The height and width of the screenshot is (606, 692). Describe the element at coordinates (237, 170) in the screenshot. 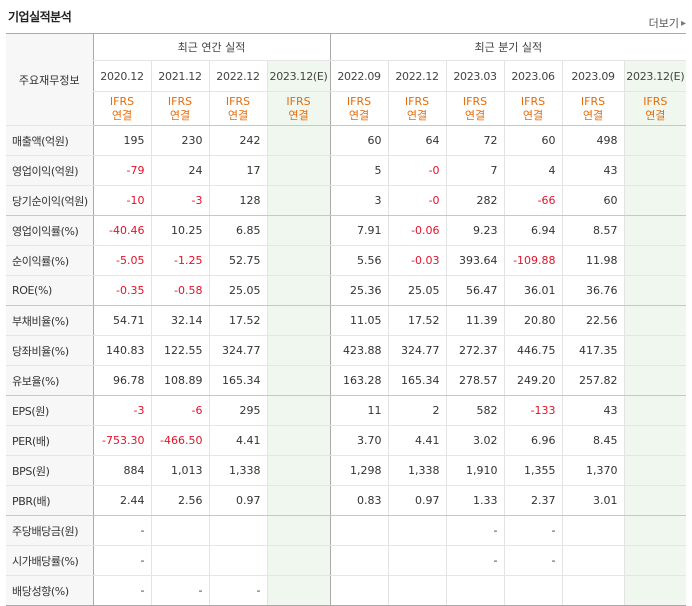

I see `value-cell: 17` at that location.